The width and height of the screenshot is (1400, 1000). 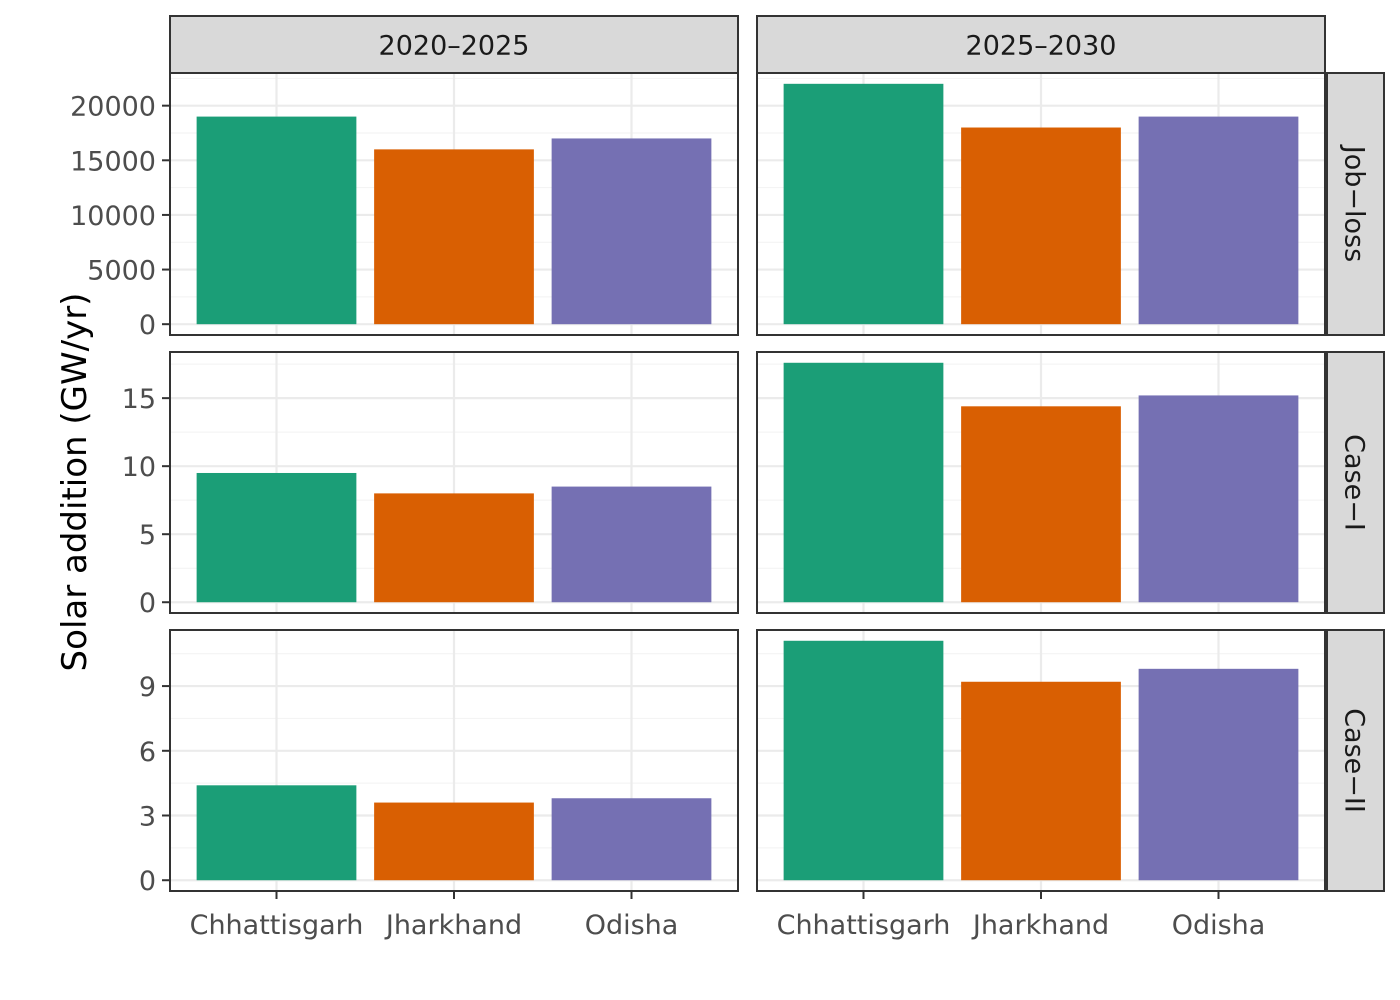 I want to click on y-tick-label: 3, so click(x=147, y=817).